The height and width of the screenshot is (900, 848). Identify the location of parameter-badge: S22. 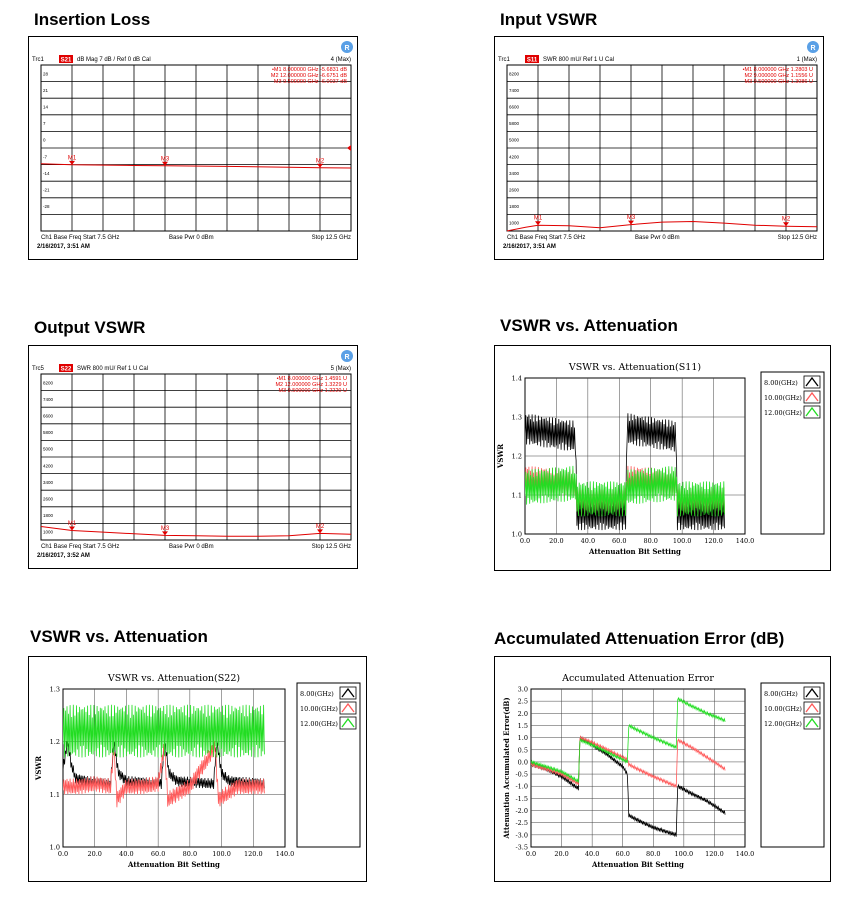
(66, 370).